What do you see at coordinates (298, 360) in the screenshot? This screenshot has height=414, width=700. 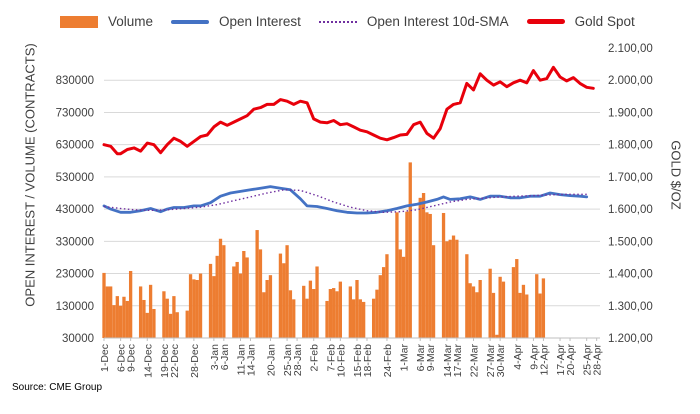 I see `x-axis-tick-label: 28-Jan` at bounding box center [298, 360].